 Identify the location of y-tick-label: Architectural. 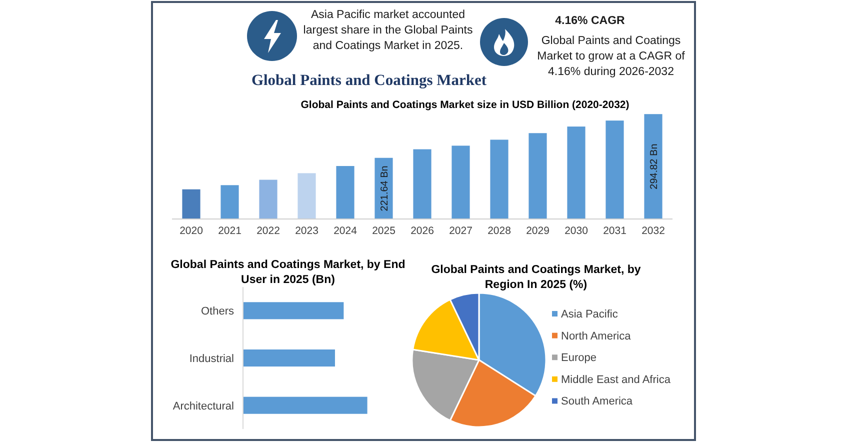
(203, 406).